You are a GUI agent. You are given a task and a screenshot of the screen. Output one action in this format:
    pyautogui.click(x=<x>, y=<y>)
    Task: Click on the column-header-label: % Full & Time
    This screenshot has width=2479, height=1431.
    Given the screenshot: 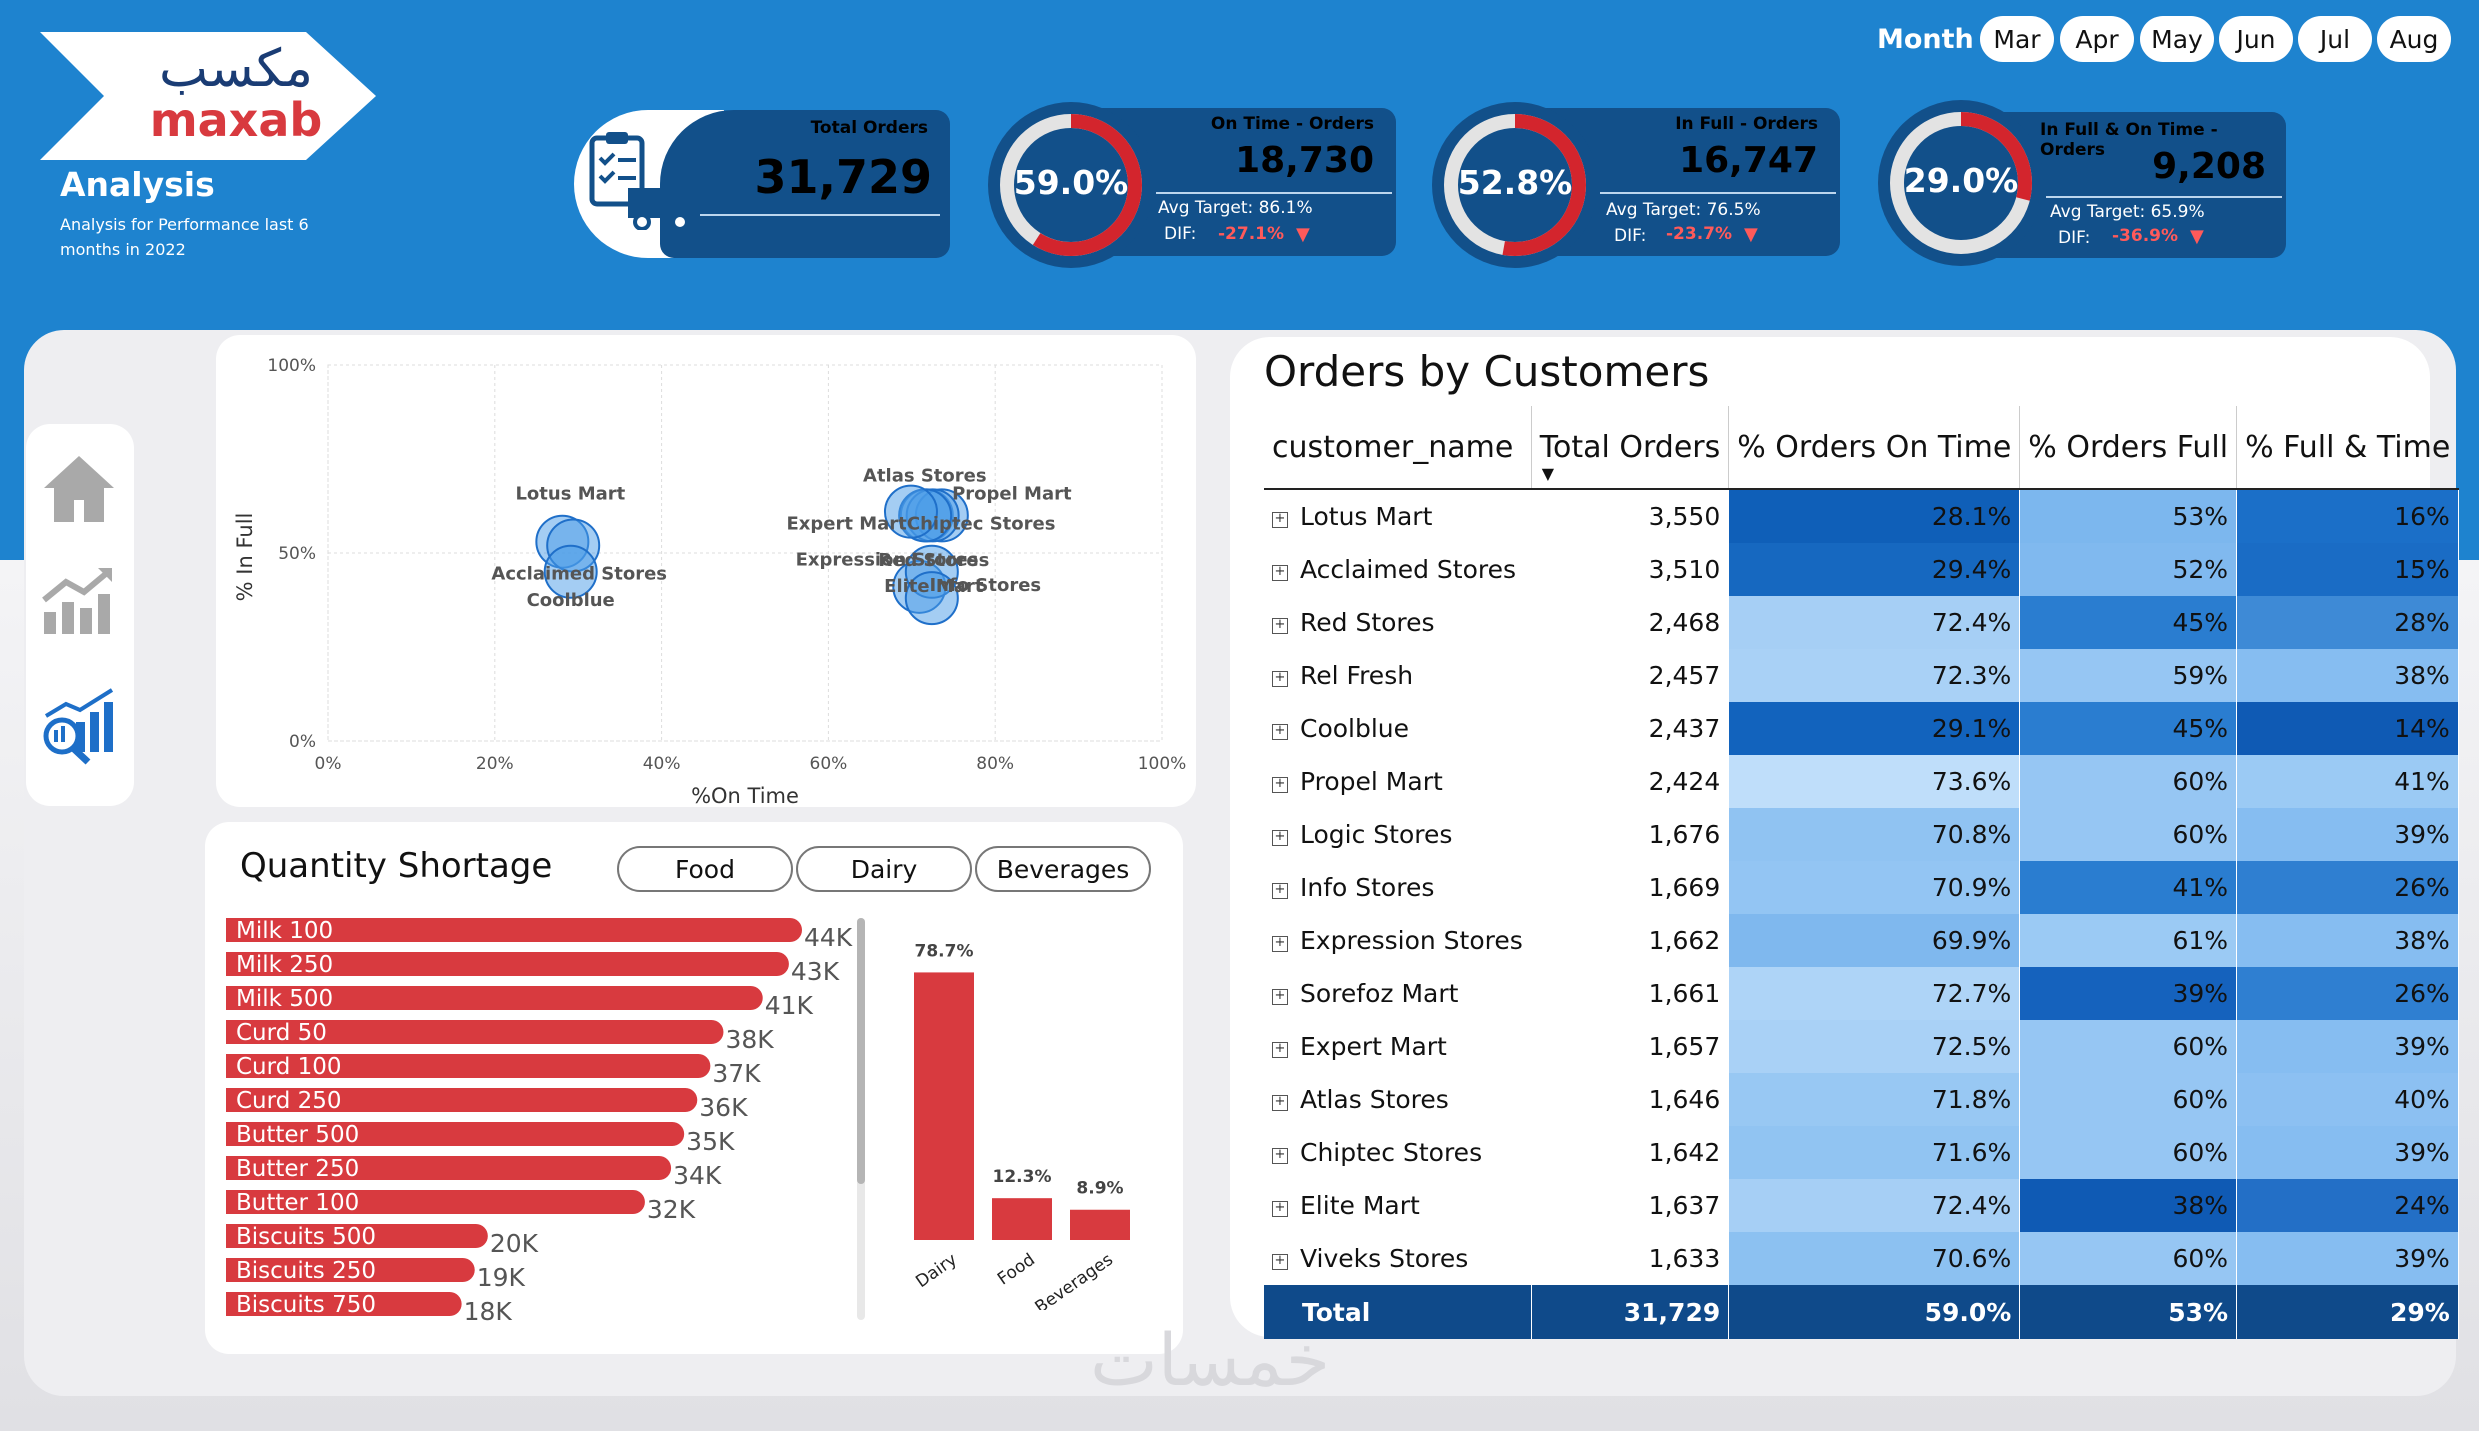 What is the action you would take?
    pyautogui.click(x=2348, y=447)
    